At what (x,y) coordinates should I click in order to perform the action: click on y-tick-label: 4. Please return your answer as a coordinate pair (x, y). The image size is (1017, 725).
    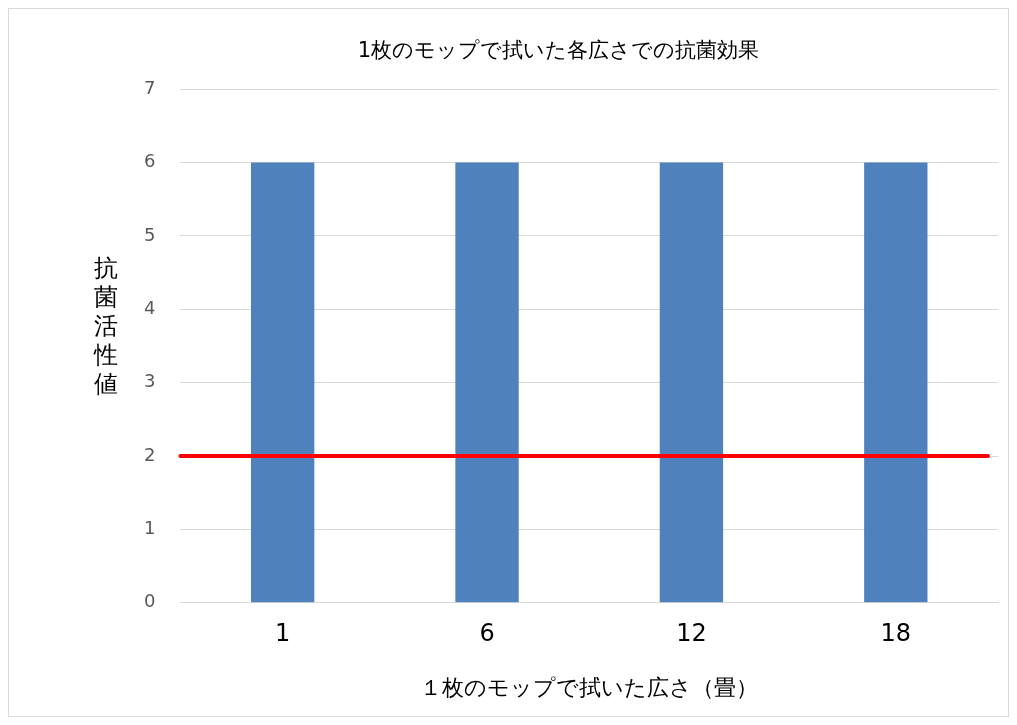
    Looking at the image, I should click on (150, 307).